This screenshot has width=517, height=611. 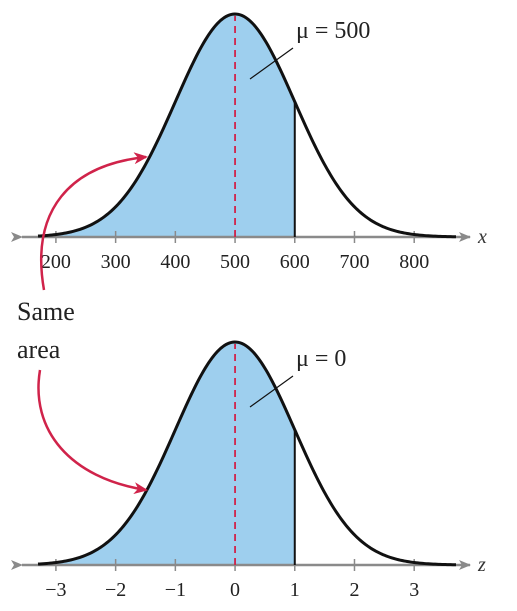 I want to click on top-tick-label: 300, so click(x=116, y=262).